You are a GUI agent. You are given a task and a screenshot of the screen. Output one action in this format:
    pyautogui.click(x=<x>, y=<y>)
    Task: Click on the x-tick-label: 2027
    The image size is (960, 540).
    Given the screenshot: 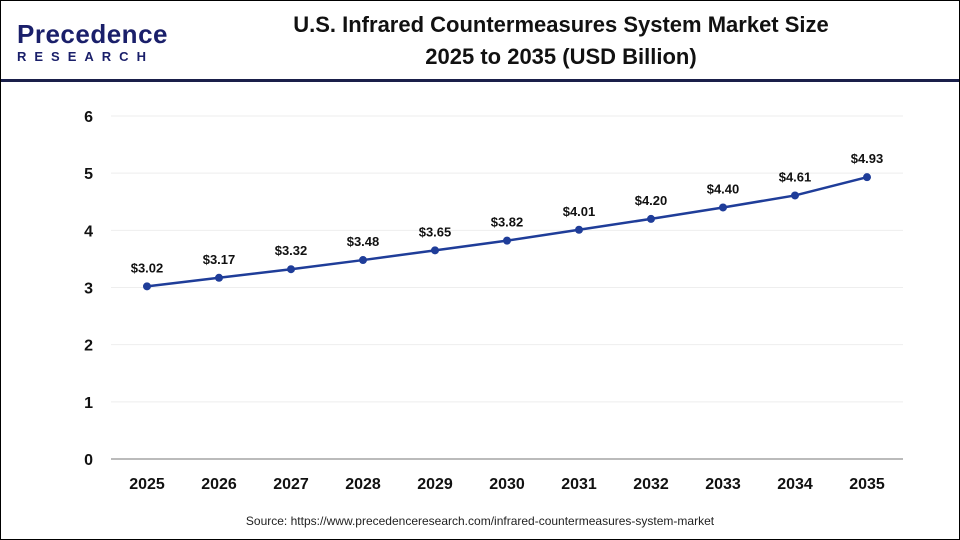 What is the action you would take?
    pyautogui.click(x=291, y=484)
    